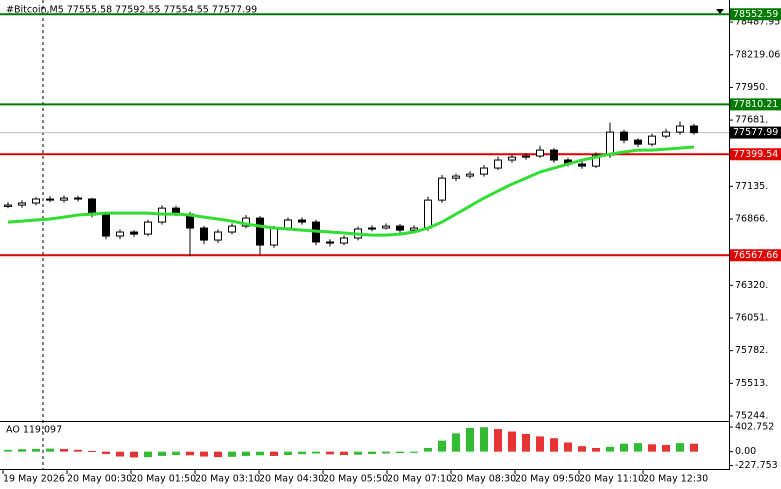  What do you see at coordinates (751, 383) in the screenshot?
I see `y-tick-label: 75513.` at bounding box center [751, 383].